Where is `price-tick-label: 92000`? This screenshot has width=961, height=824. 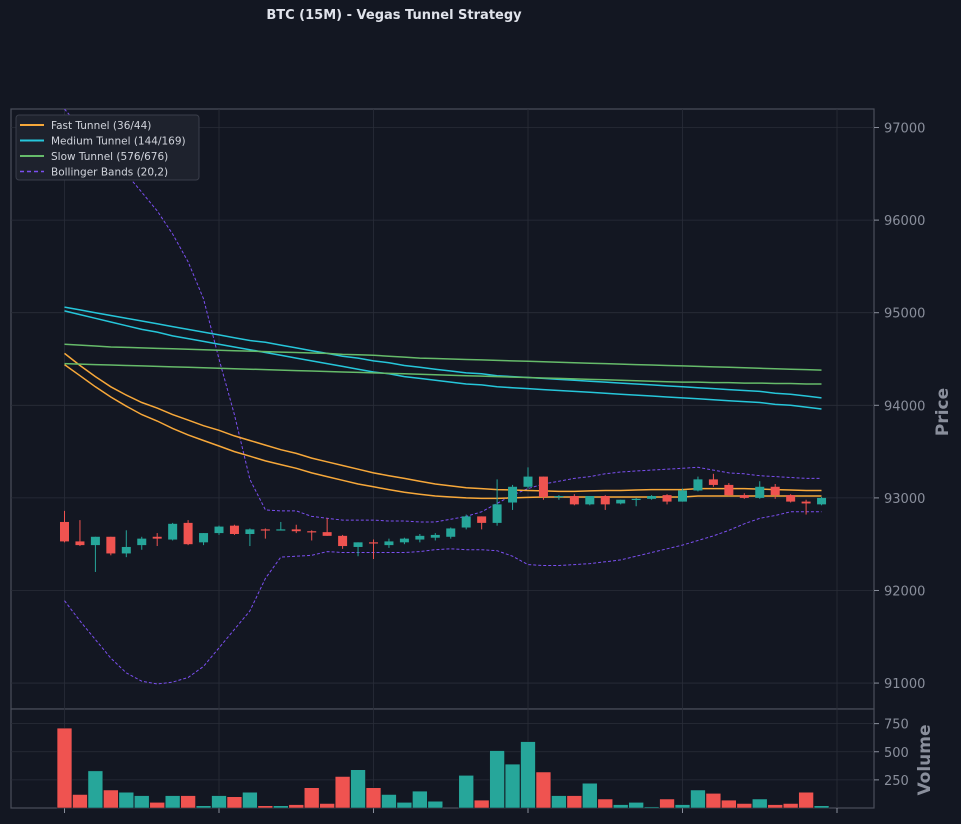
price-tick-label: 92000 is located at coordinates (904, 591).